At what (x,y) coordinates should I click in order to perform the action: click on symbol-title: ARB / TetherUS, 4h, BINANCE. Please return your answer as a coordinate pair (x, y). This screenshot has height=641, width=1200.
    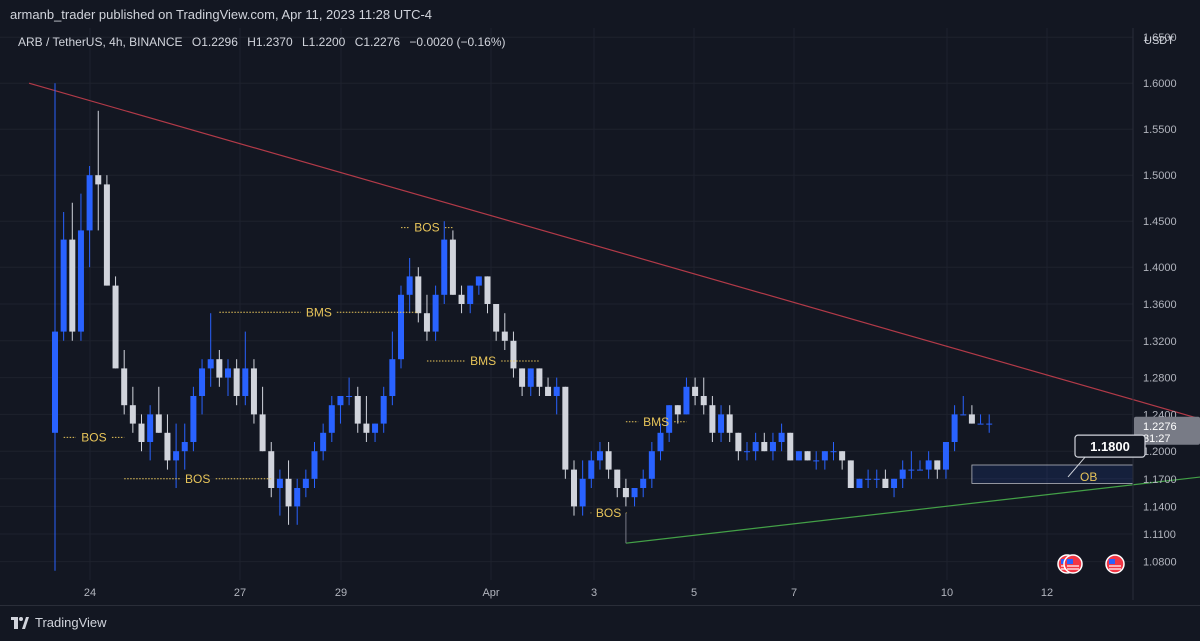
    Looking at the image, I should click on (100, 42).